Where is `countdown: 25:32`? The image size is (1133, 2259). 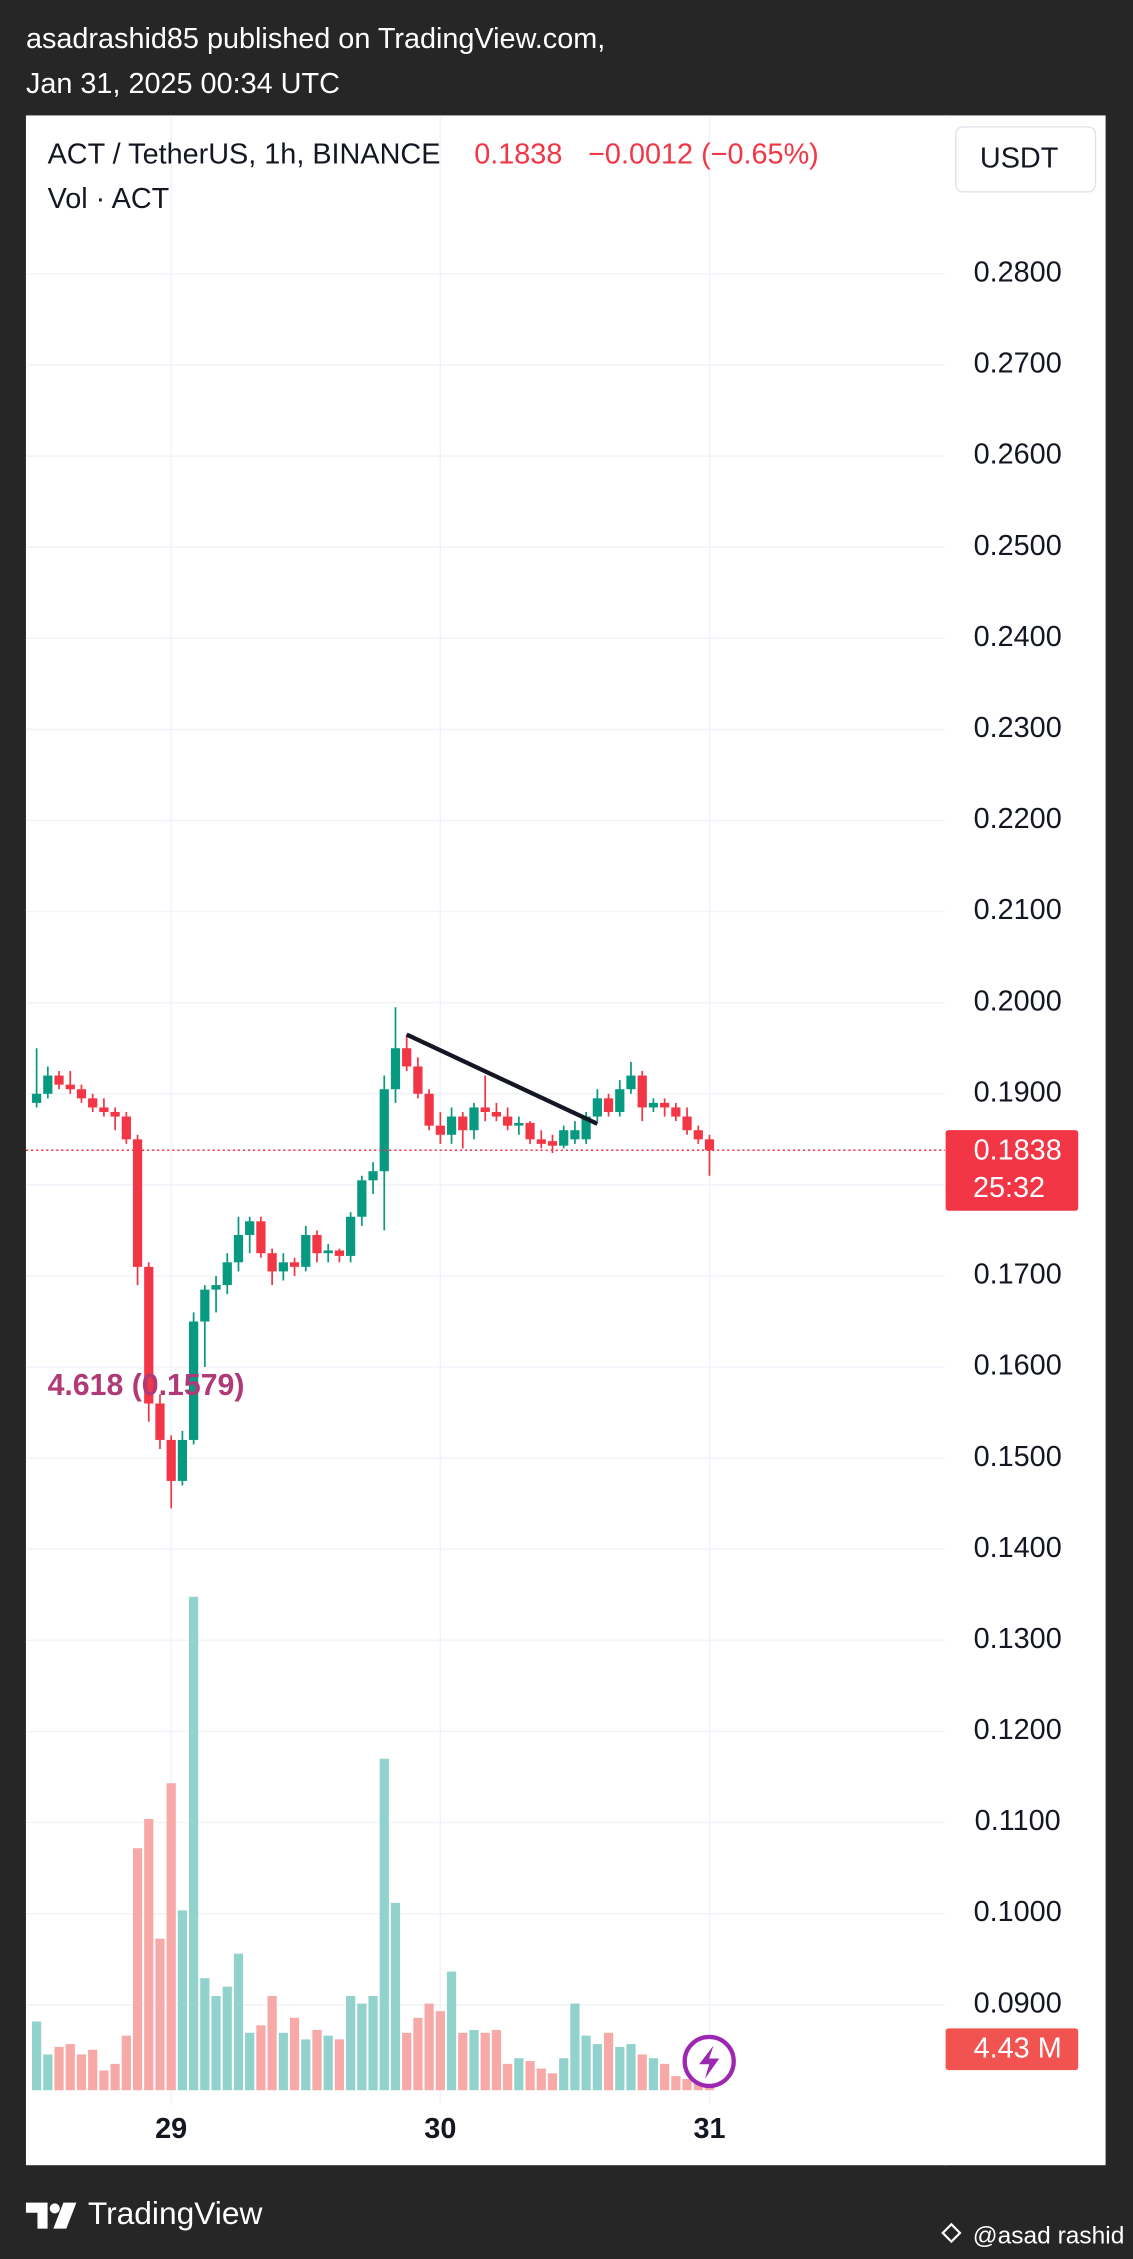
countdown: 25:32 is located at coordinates (1009, 1188).